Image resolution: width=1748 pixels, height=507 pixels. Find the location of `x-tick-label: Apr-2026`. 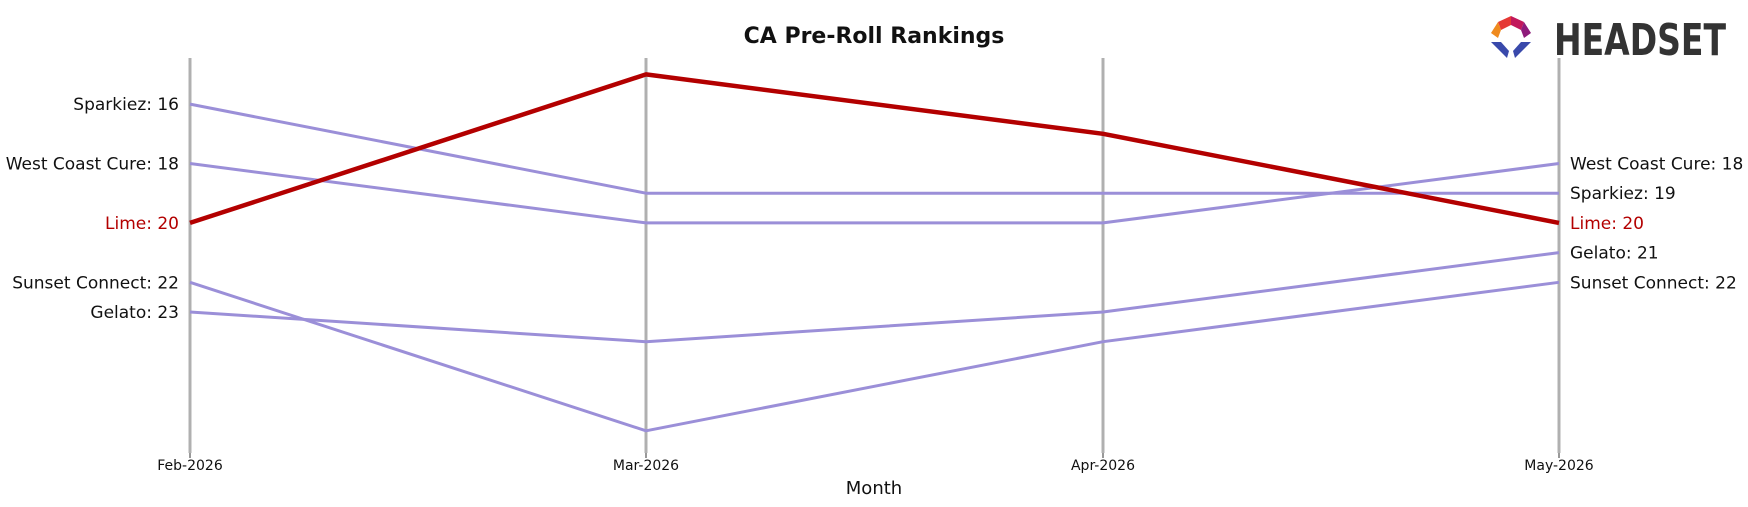

x-tick-label: Apr-2026 is located at coordinates (1103, 466).